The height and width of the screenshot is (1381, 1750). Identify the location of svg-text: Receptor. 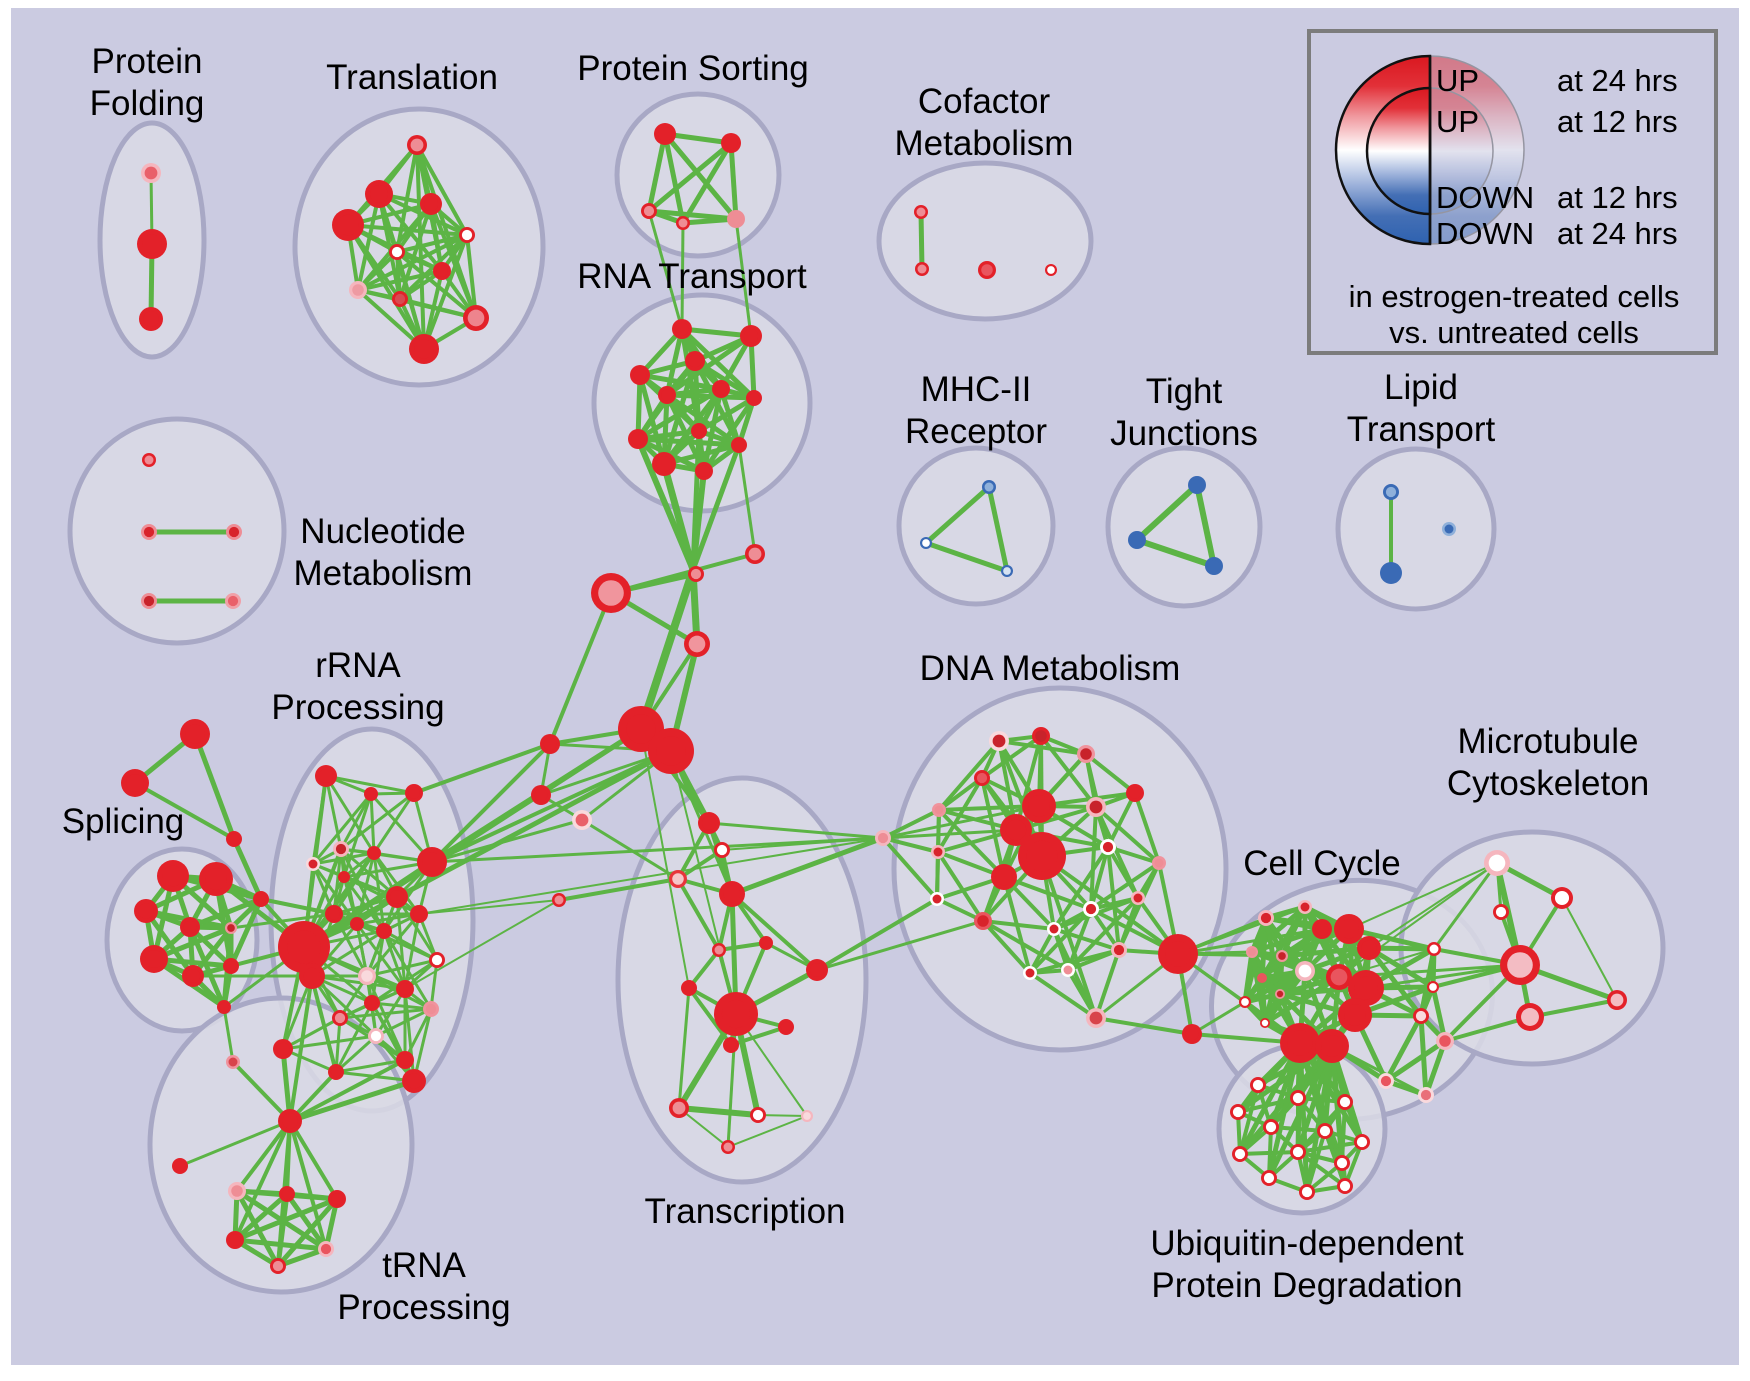
(976, 431).